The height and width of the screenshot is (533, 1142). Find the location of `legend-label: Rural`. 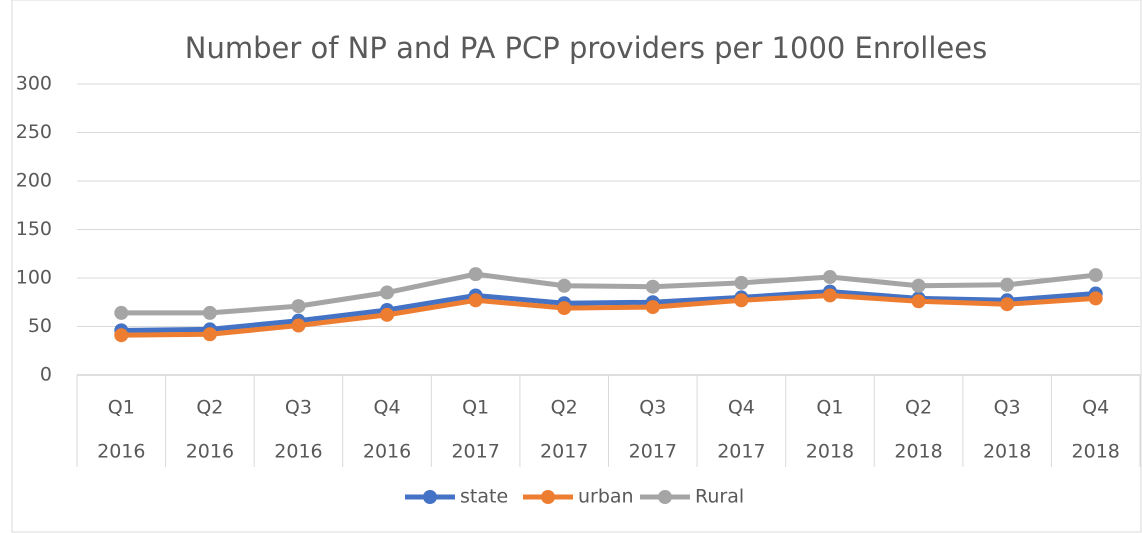

legend-label: Rural is located at coordinates (719, 497).